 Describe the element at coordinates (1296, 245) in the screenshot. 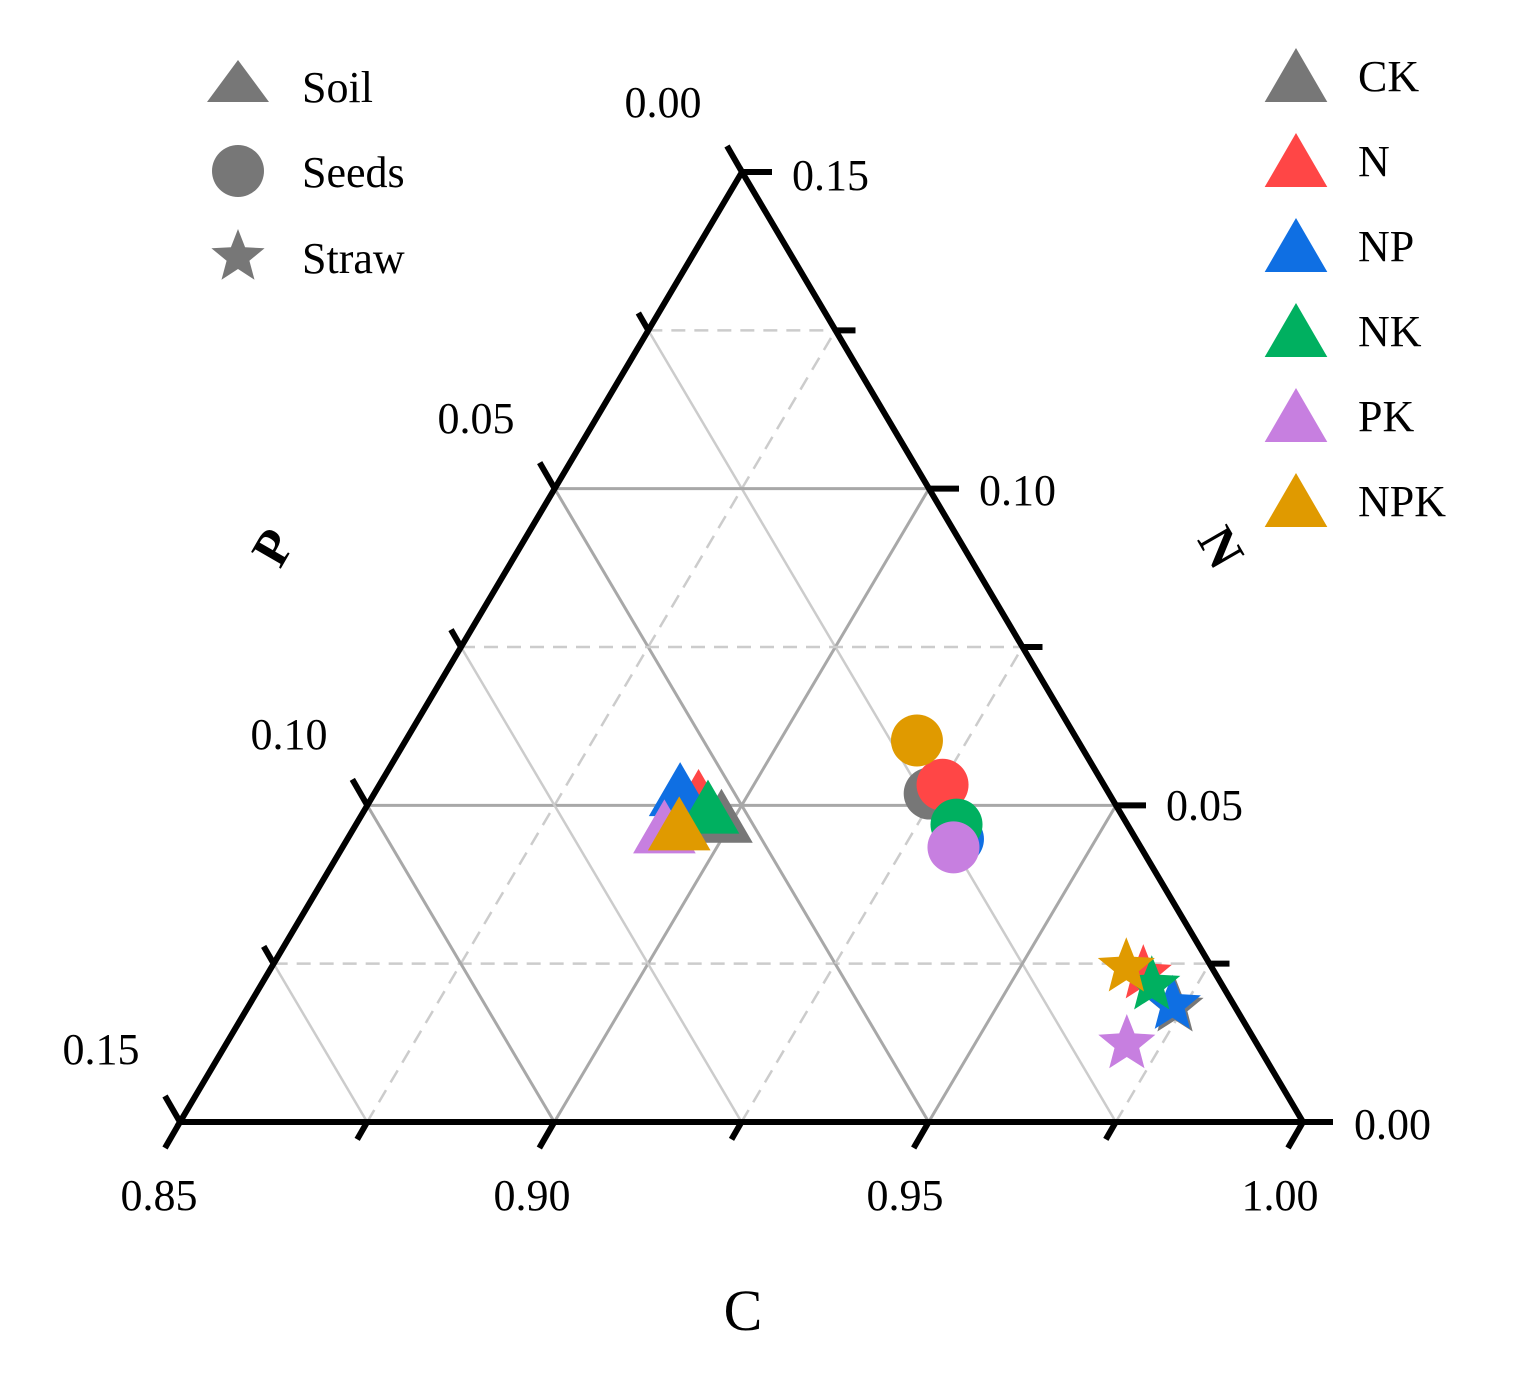

I see `legend-marker-np` at that location.